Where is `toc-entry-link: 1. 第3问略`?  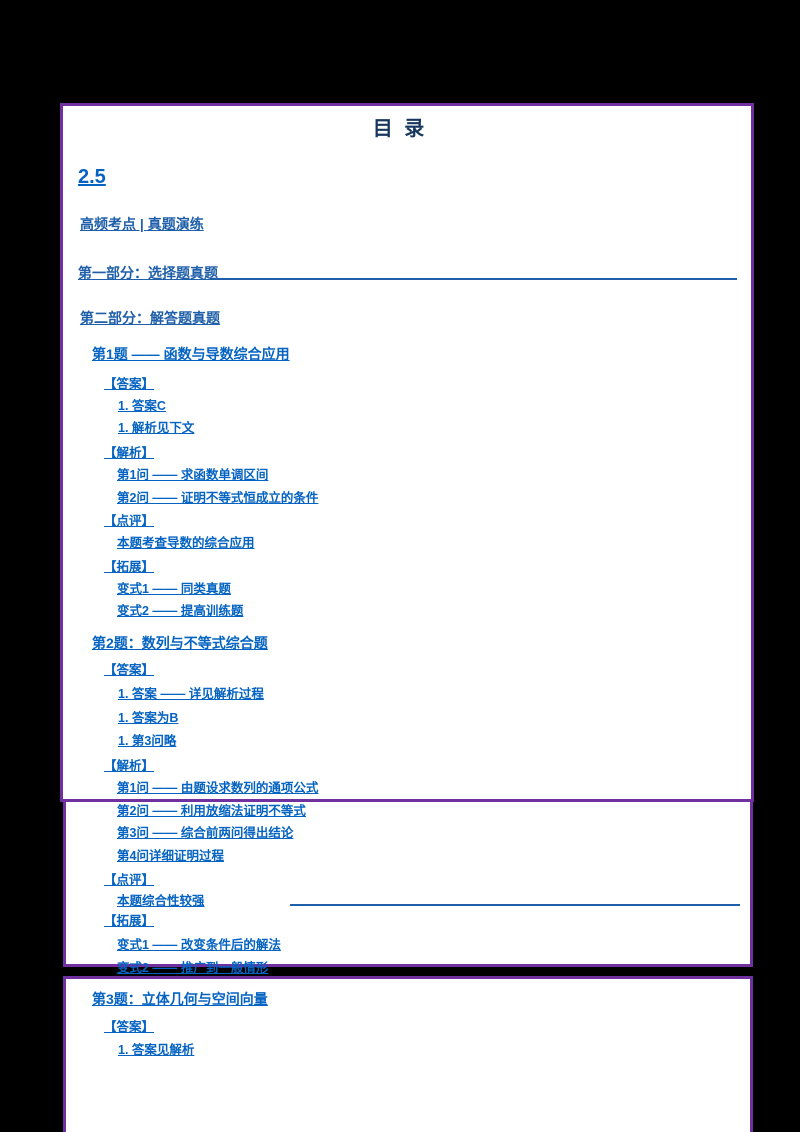 toc-entry-link: 1. 第3问略 is located at coordinates (147, 741).